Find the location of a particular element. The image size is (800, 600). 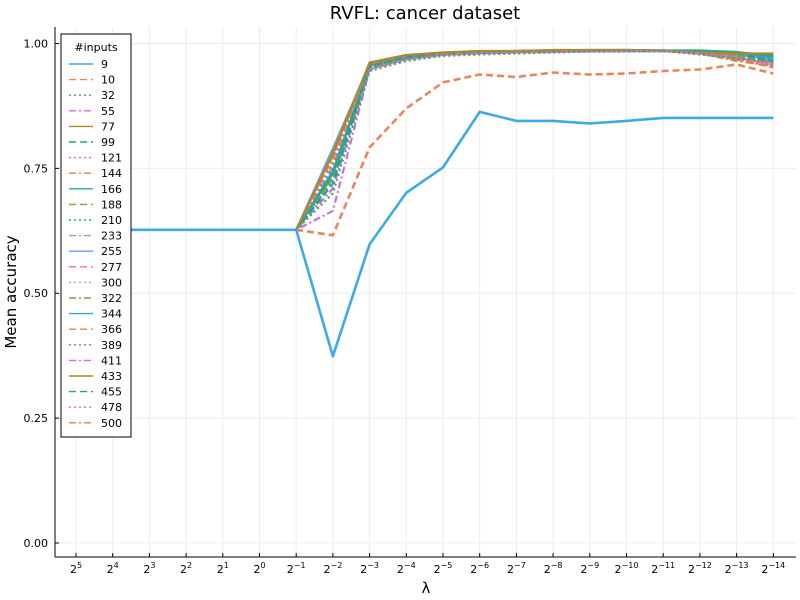

x-tick-label: 2−4 is located at coordinates (406, 568).